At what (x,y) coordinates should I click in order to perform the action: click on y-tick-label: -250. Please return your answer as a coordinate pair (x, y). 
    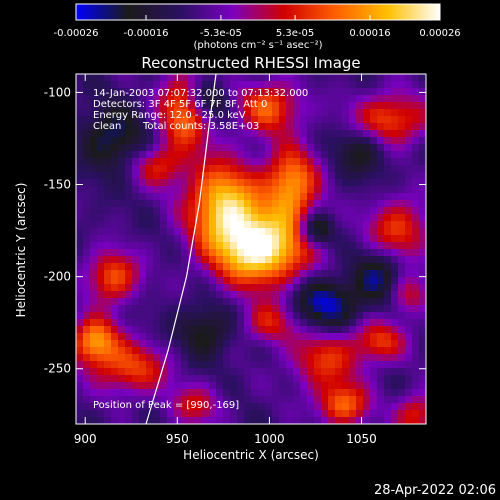
    Looking at the image, I should click on (57, 369).